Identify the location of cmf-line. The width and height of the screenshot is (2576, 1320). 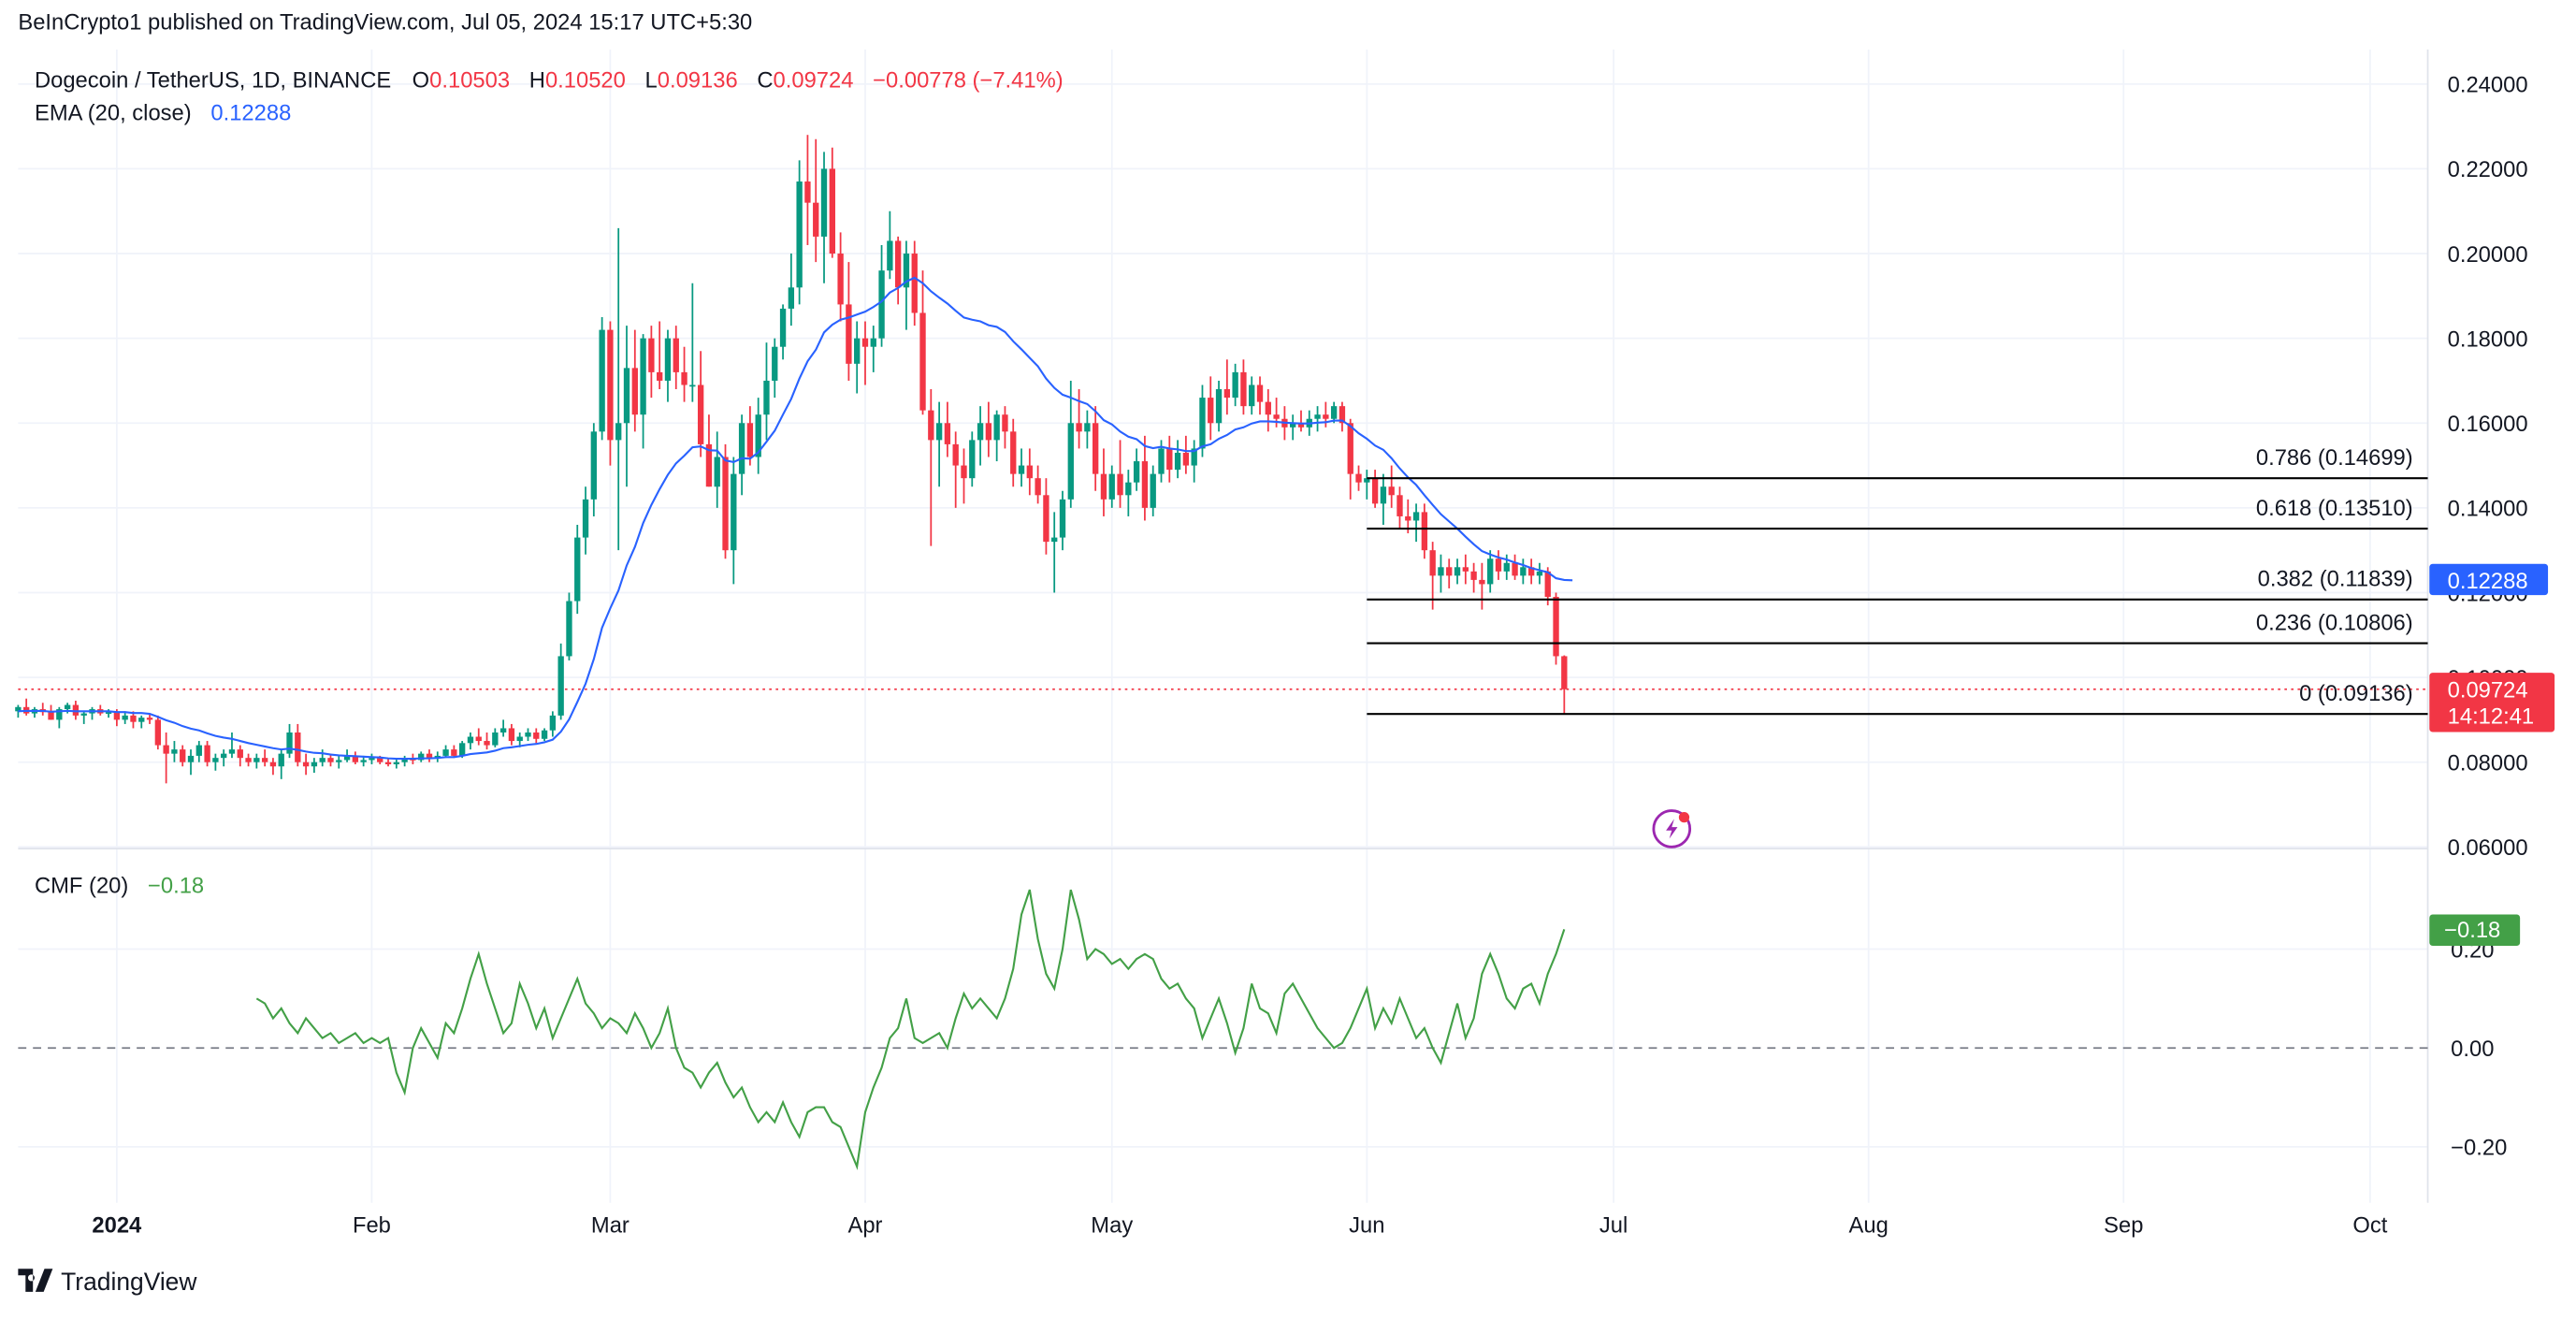
(910, 1029).